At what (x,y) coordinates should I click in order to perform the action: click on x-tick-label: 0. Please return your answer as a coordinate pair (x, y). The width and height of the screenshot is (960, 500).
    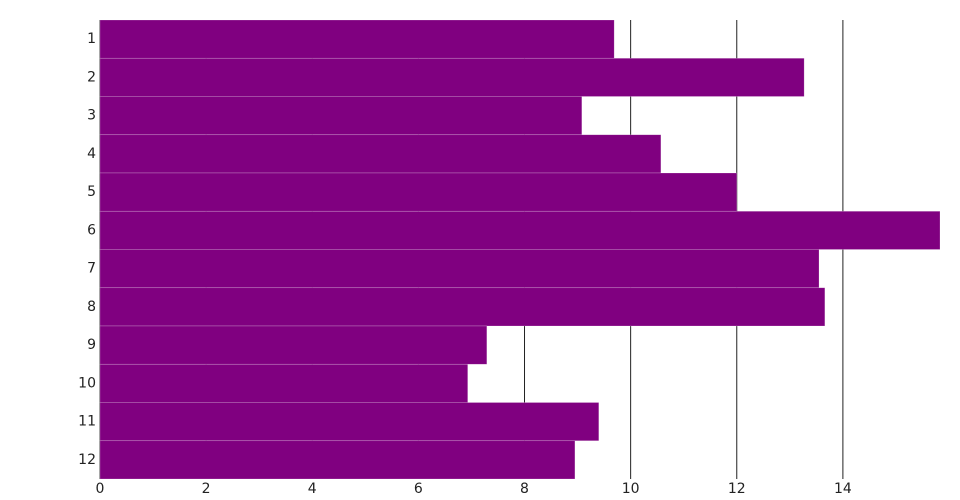
    Looking at the image, I should click on (100, 489).